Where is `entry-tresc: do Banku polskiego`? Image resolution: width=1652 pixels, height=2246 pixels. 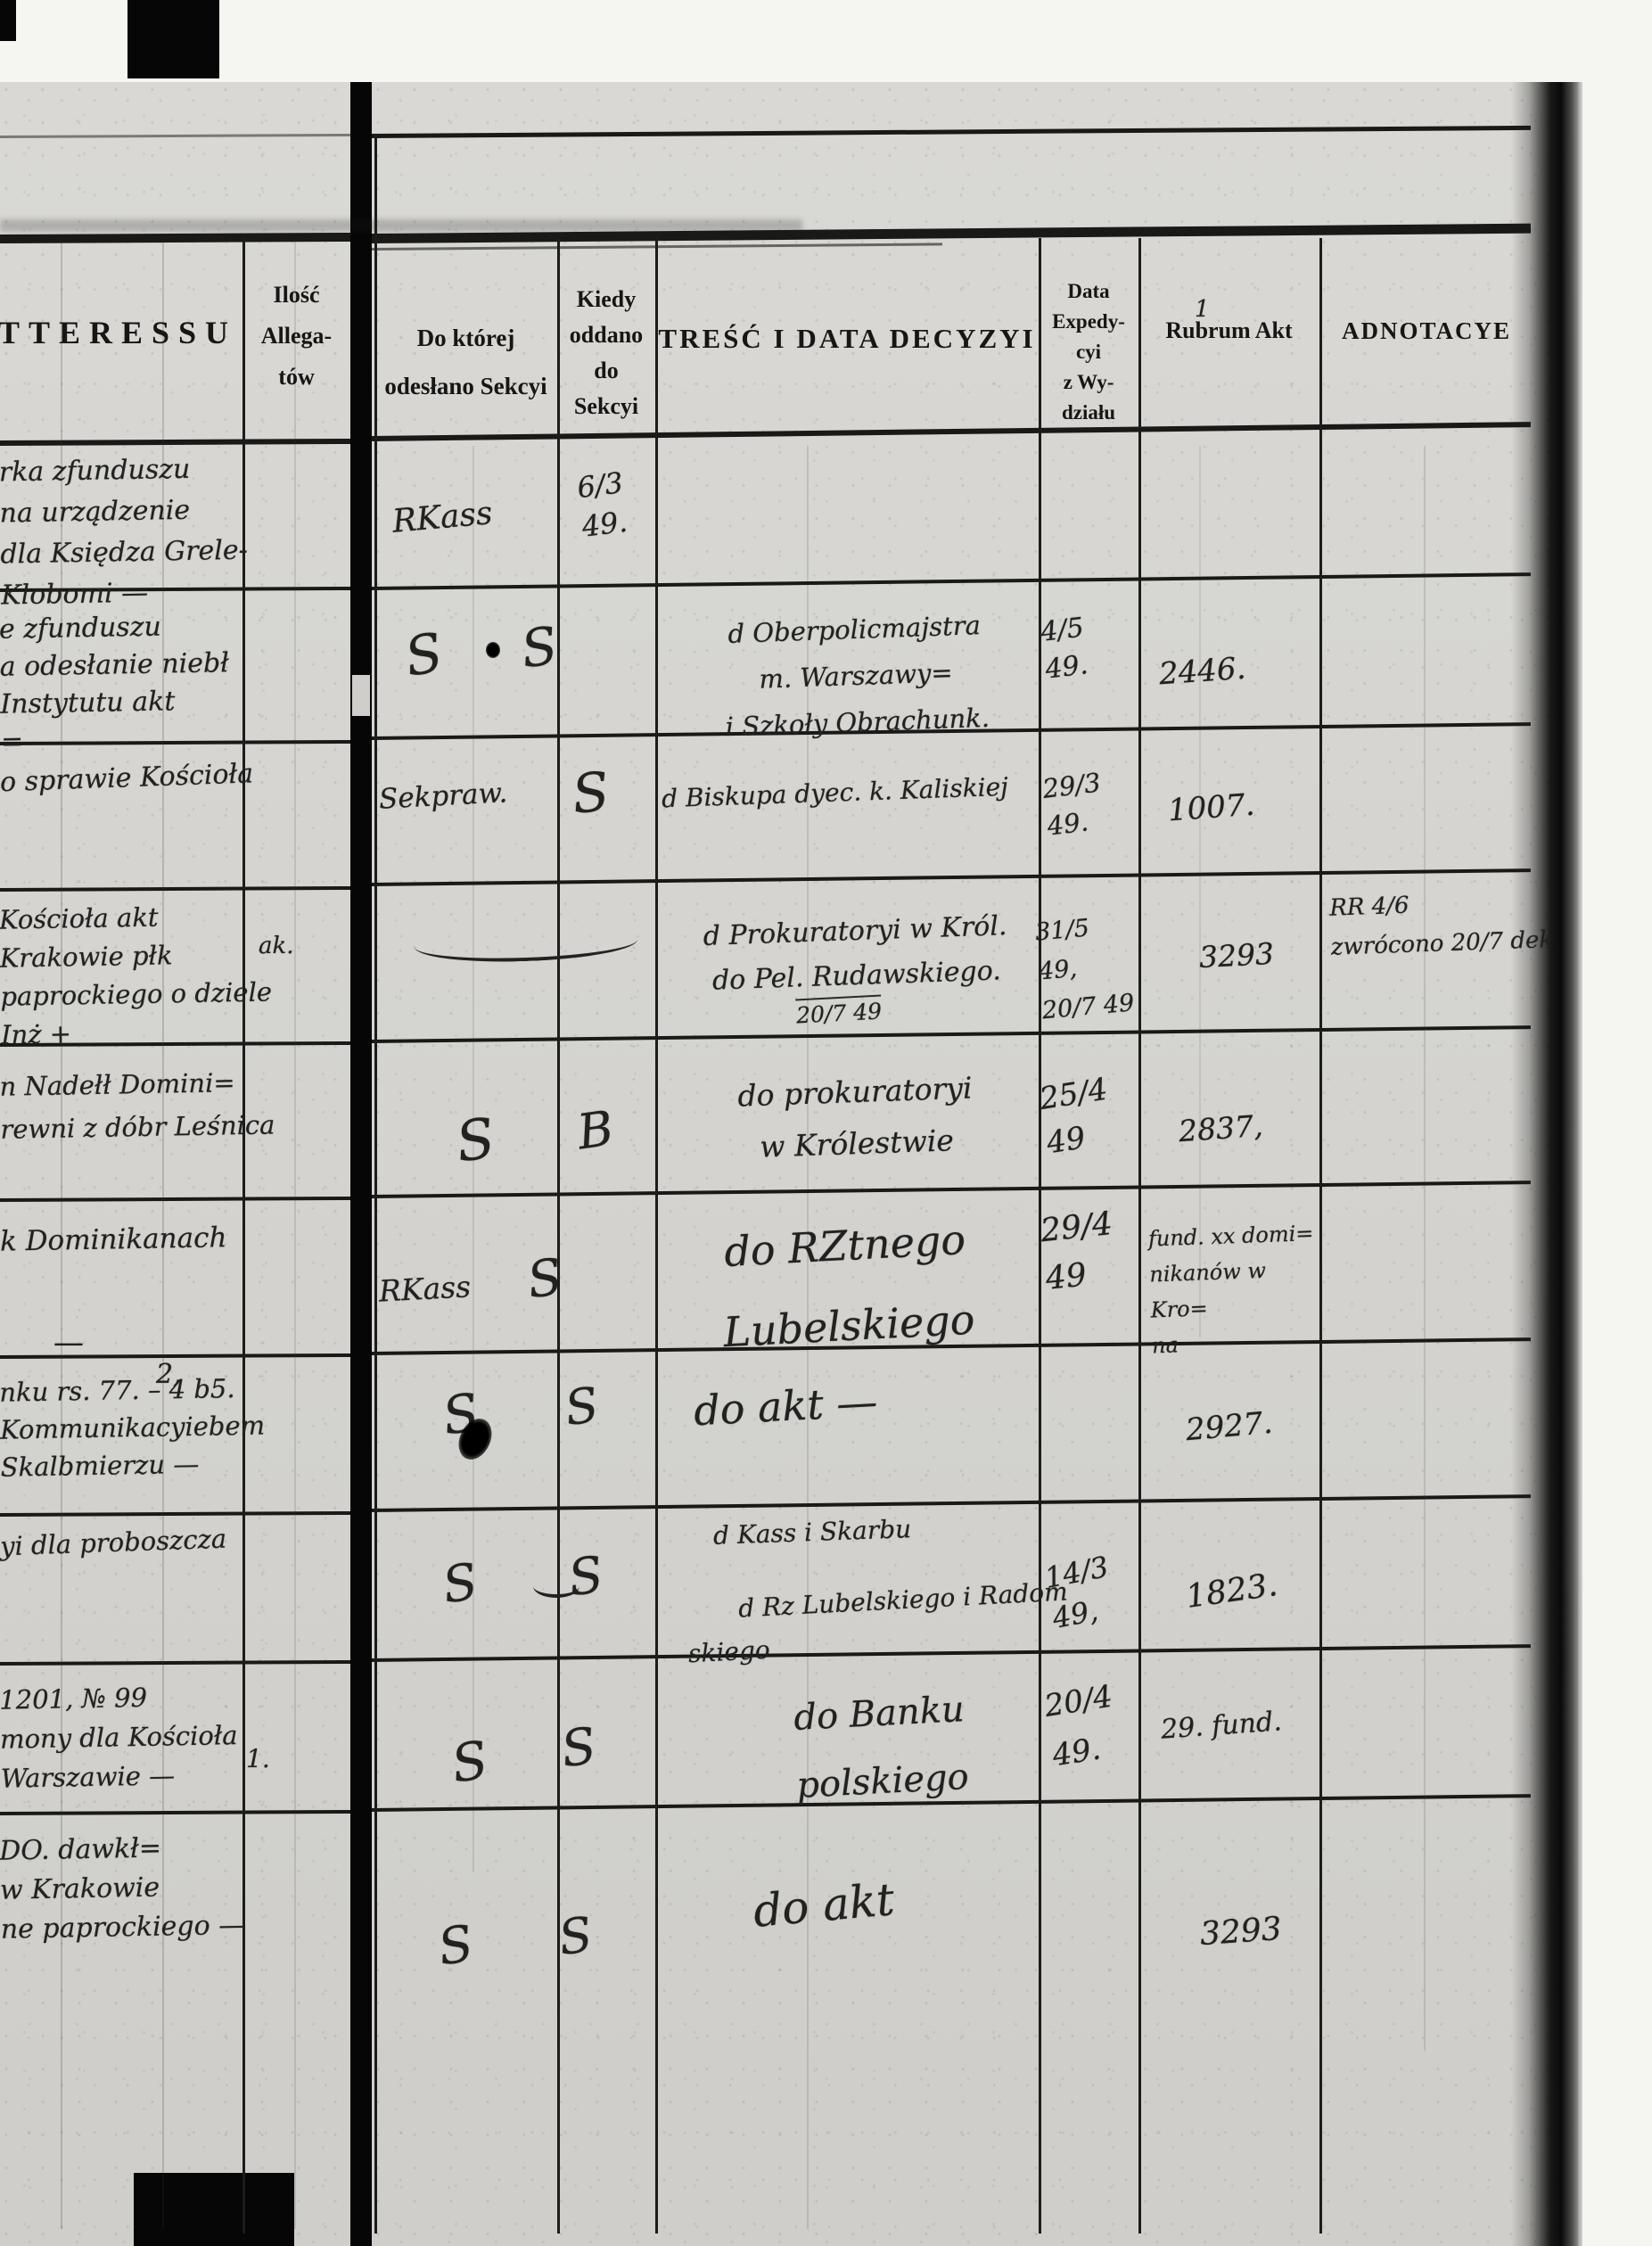 entry-tresc: do Banku polskiego is located at coordinates (881, 1747).